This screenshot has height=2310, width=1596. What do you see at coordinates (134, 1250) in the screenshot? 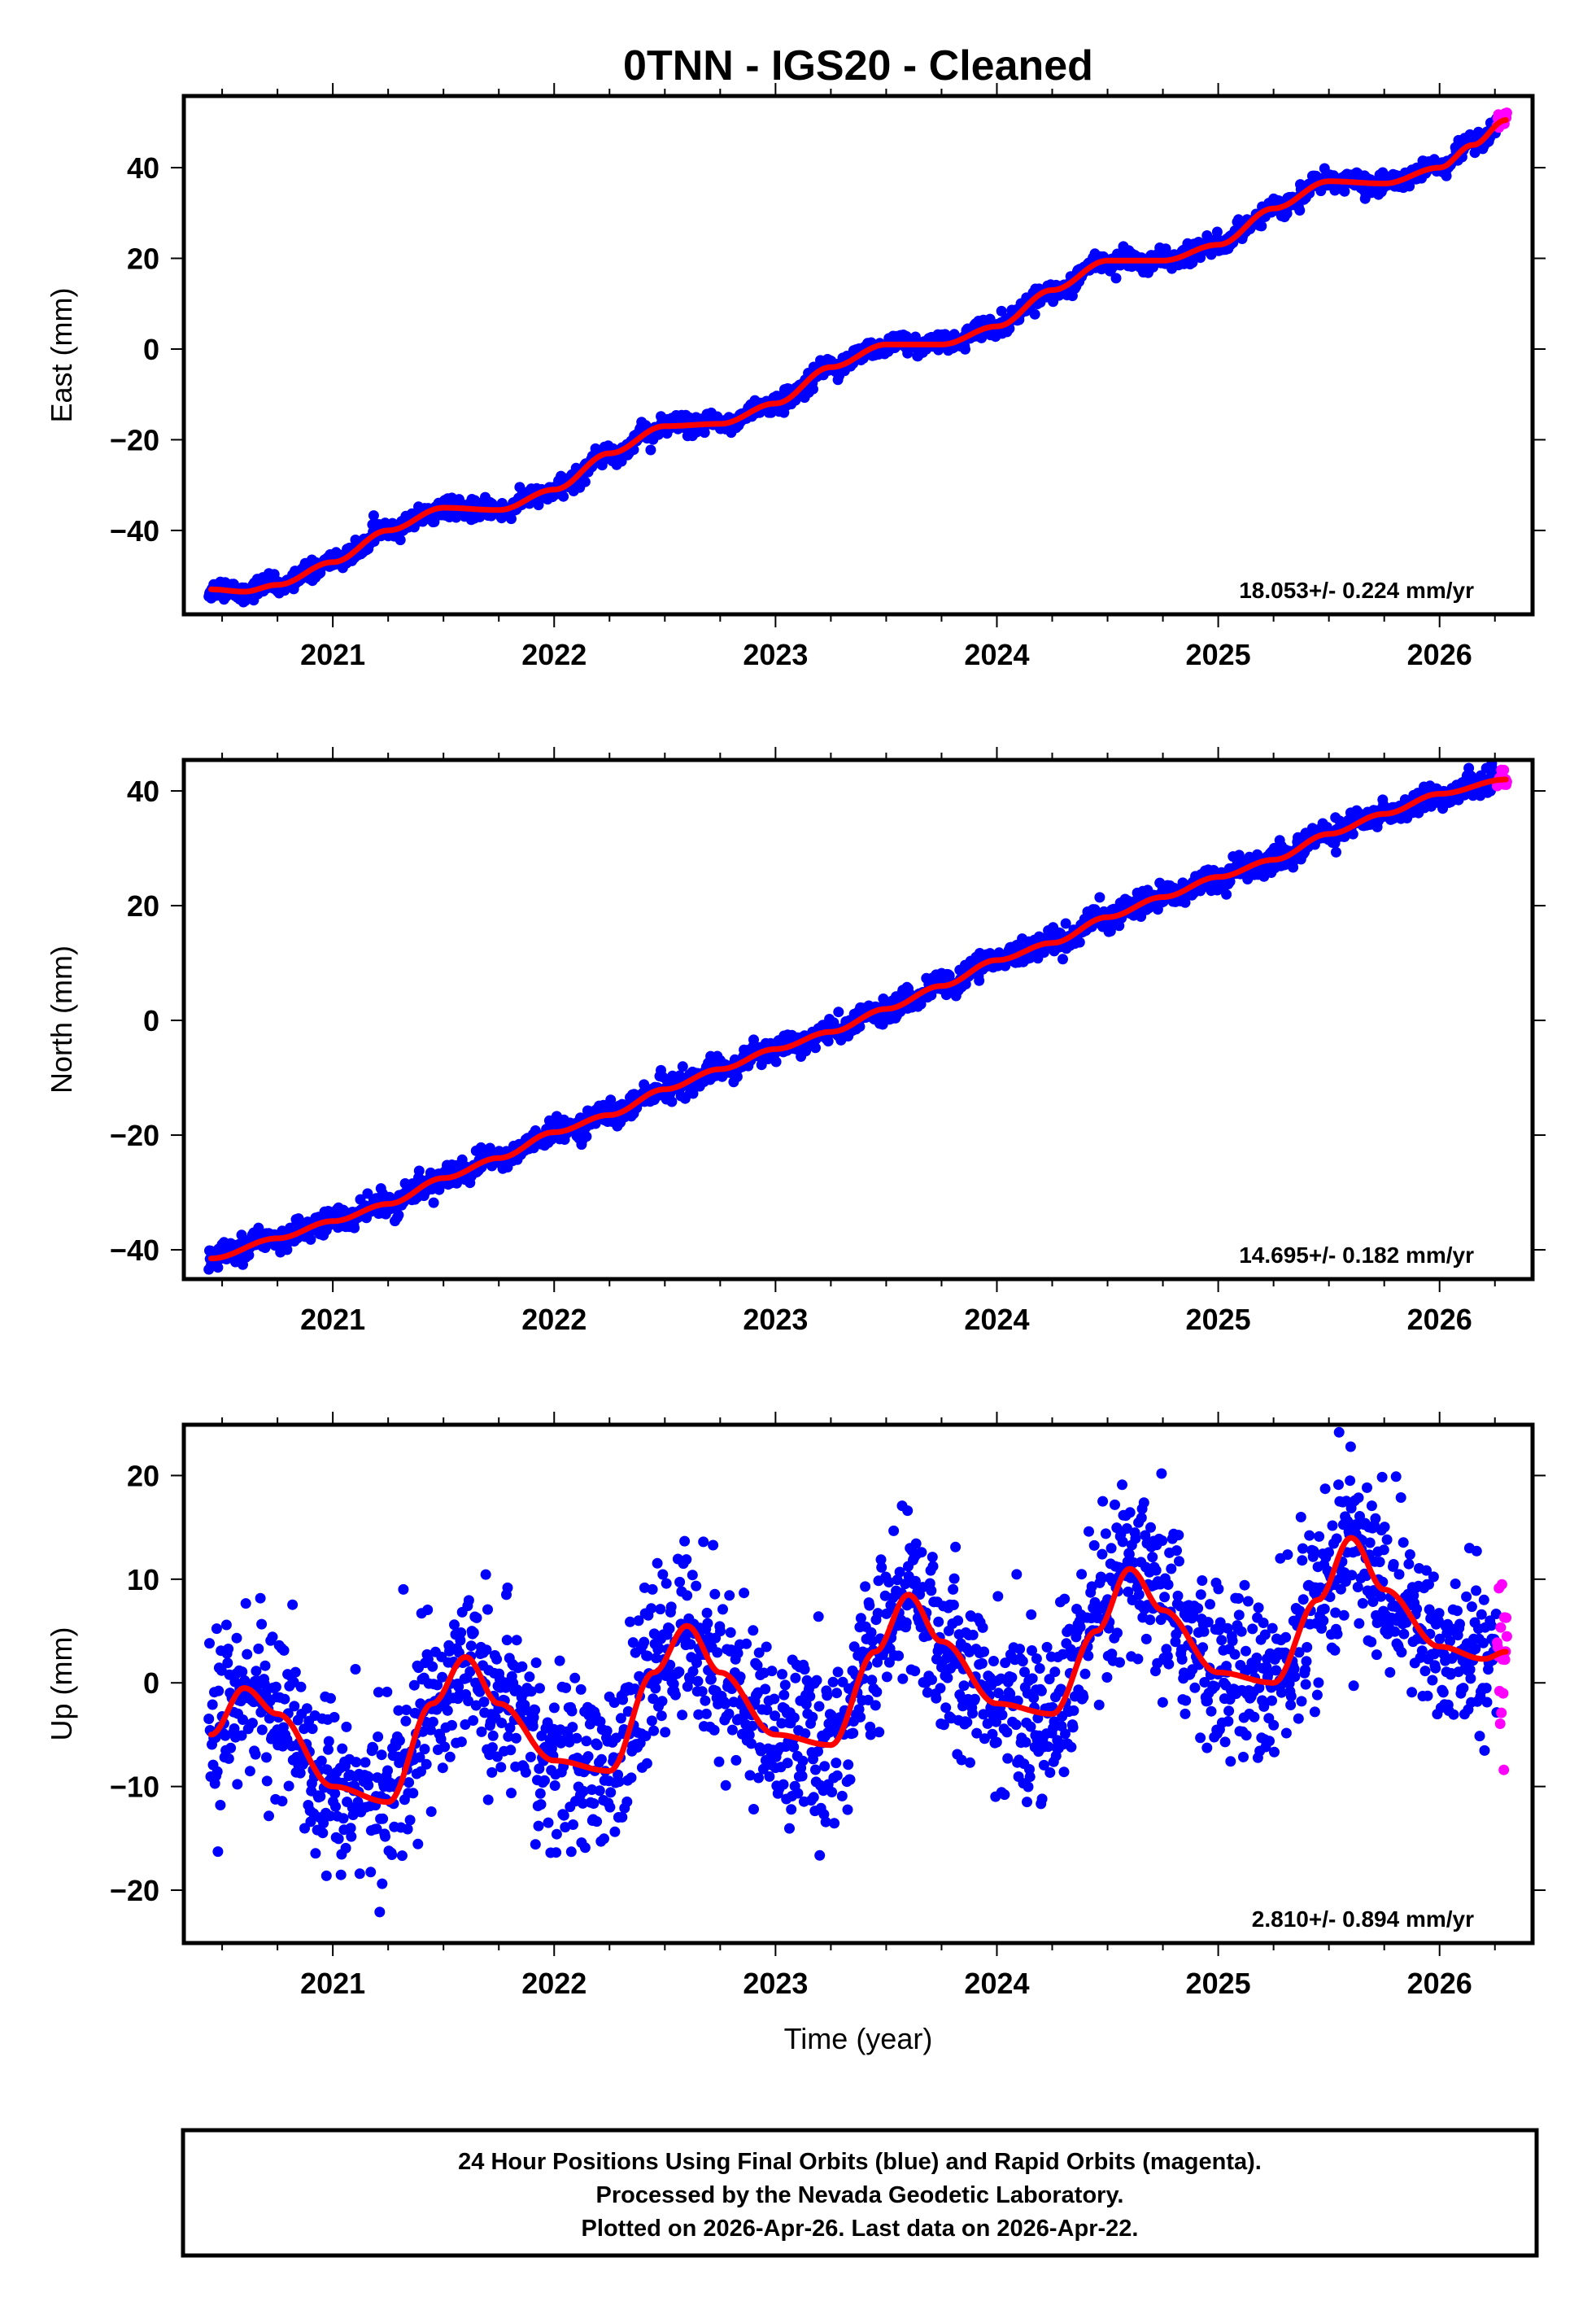
I see `north-y-tick-label: −40` at bounding box center [134, 1250].